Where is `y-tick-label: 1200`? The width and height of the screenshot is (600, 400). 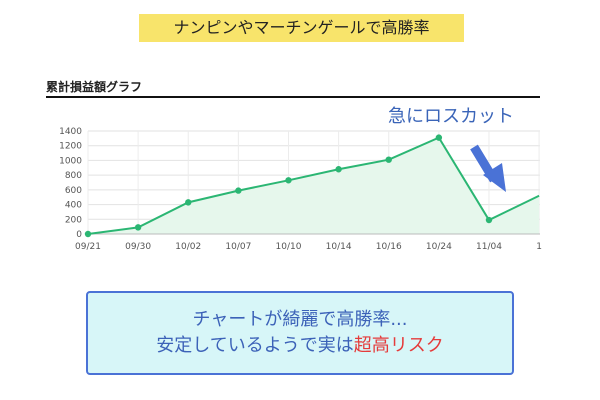 y-tick-label: 1200 is located at coordinates (70, 147).